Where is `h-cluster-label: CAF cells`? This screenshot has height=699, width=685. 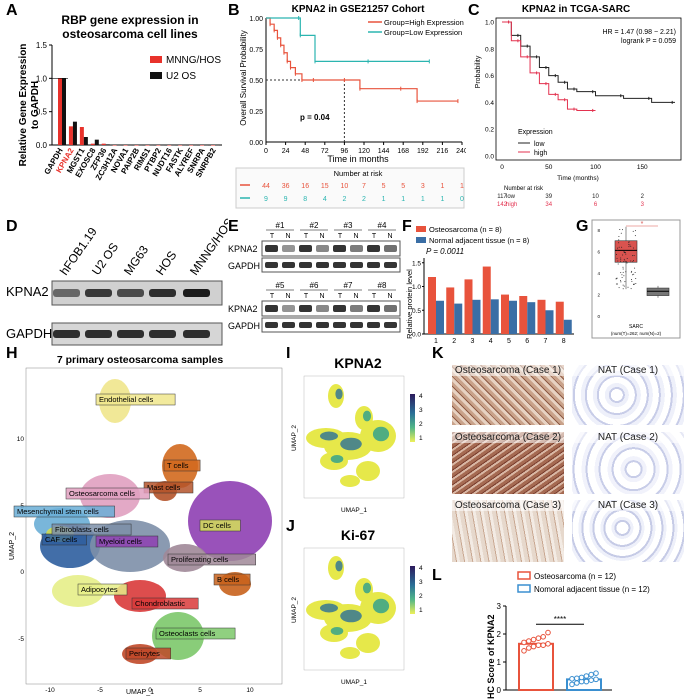 h-cluster-label: CAF cells is located at coordinates (61, 539).